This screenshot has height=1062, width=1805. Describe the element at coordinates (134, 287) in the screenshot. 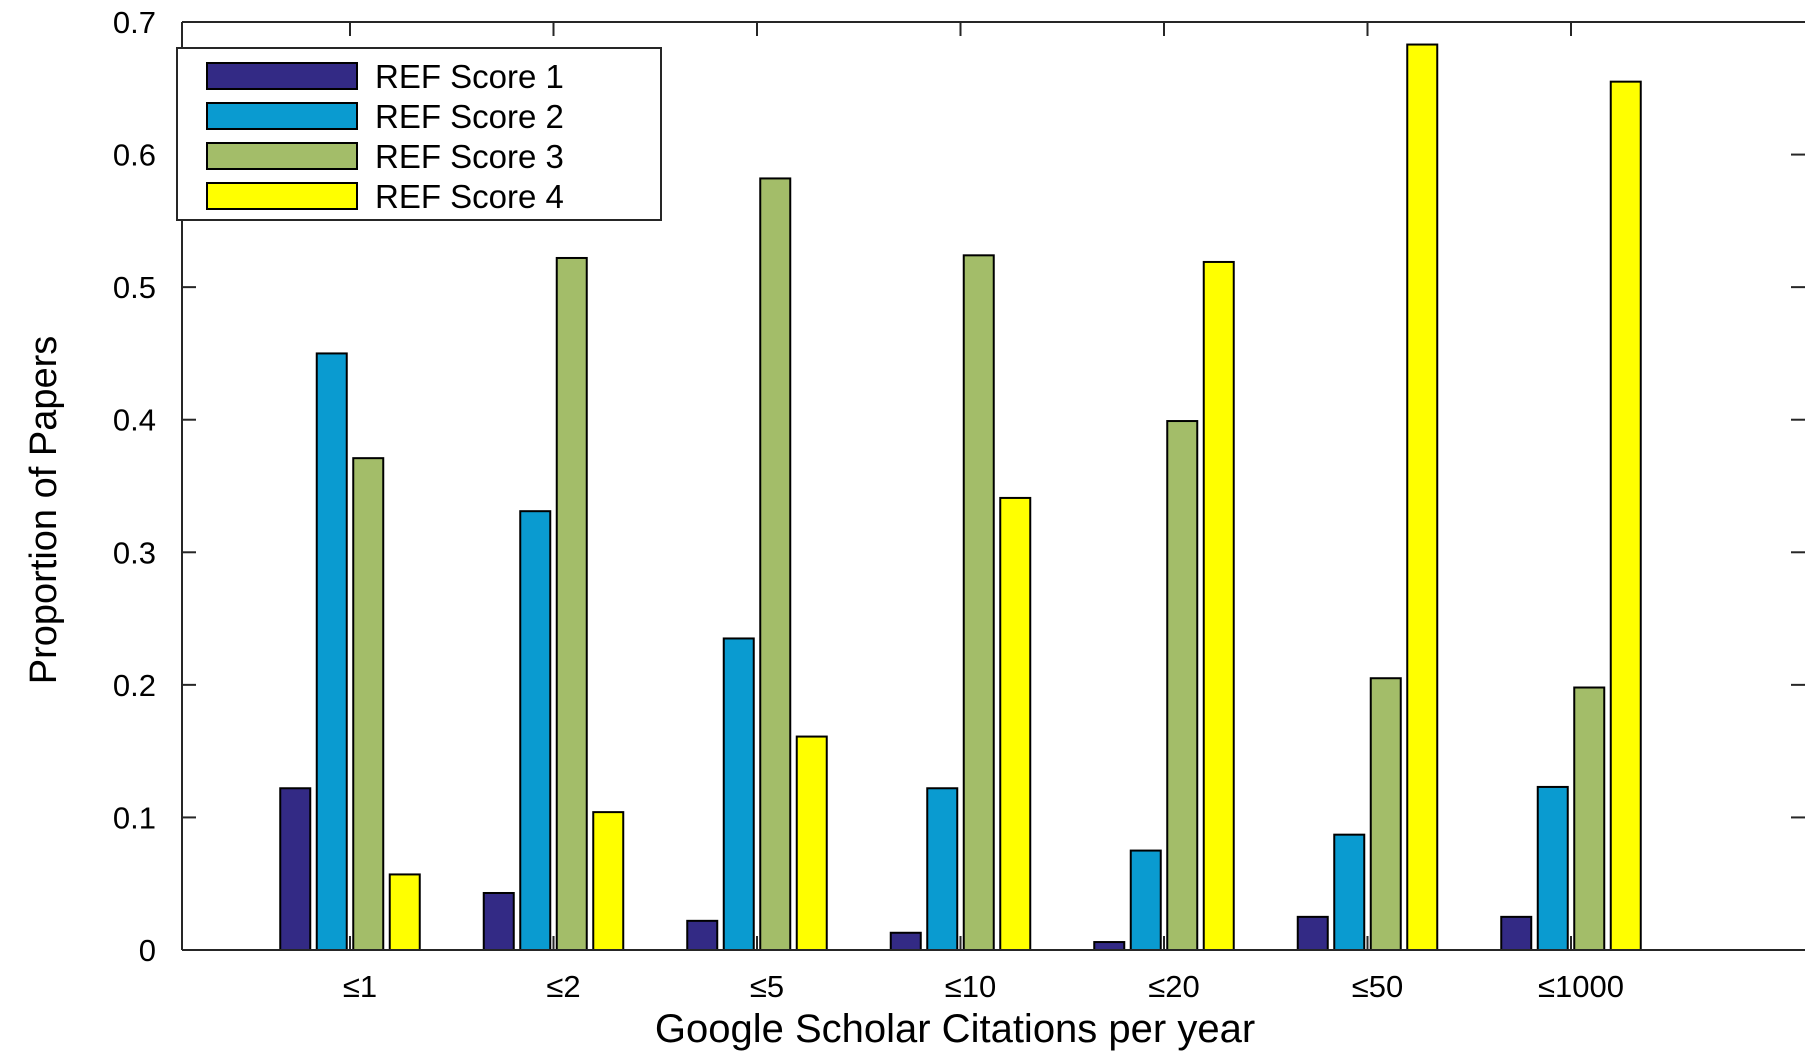

I see `y-tick-label-5: 0.5` at that location.